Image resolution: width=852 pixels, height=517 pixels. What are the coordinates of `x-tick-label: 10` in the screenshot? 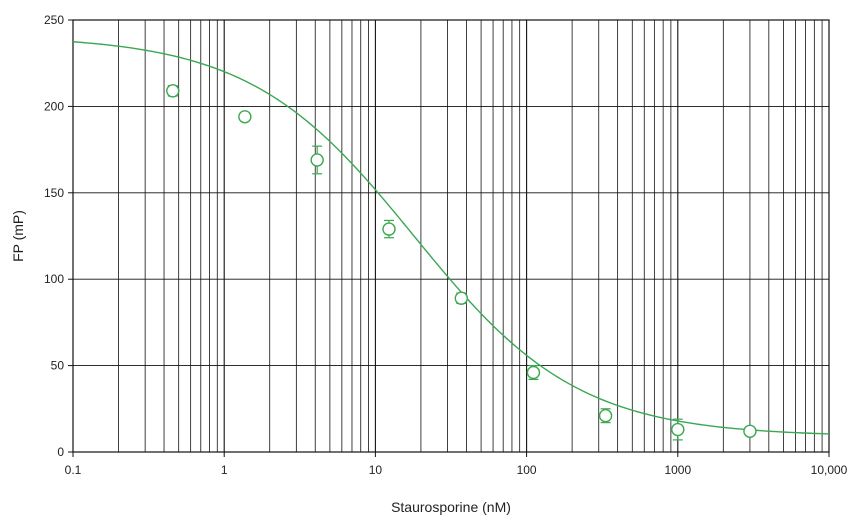 It's located at (376, 470).